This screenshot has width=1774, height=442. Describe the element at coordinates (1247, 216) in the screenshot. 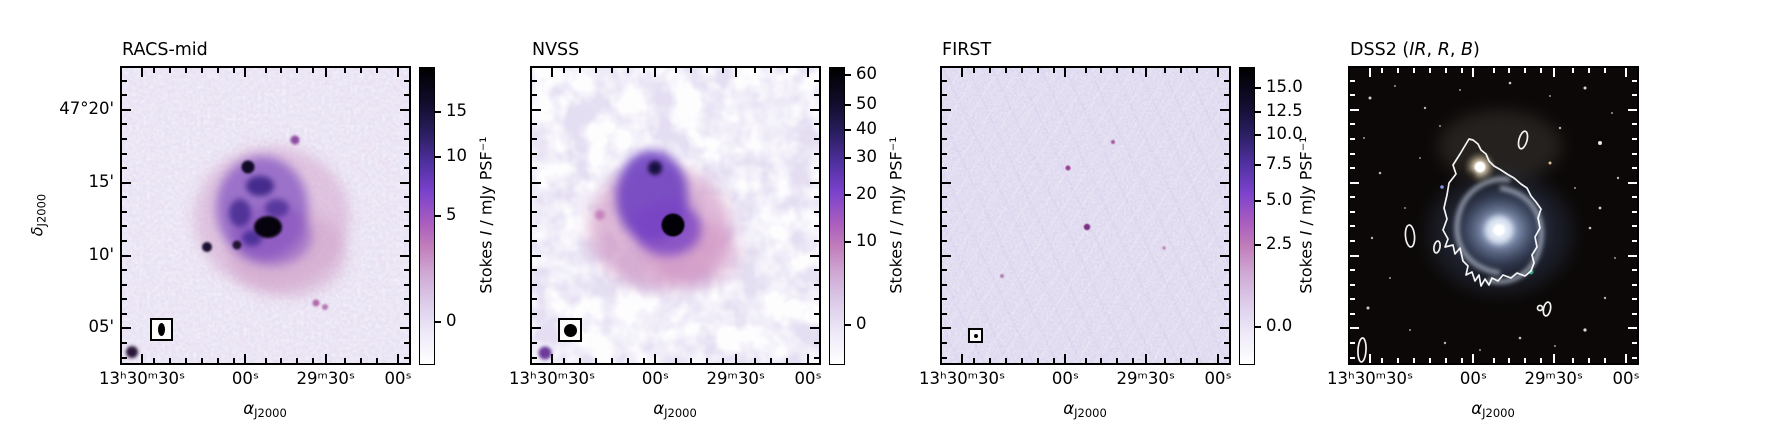

I see `colorbar-first` at that location.